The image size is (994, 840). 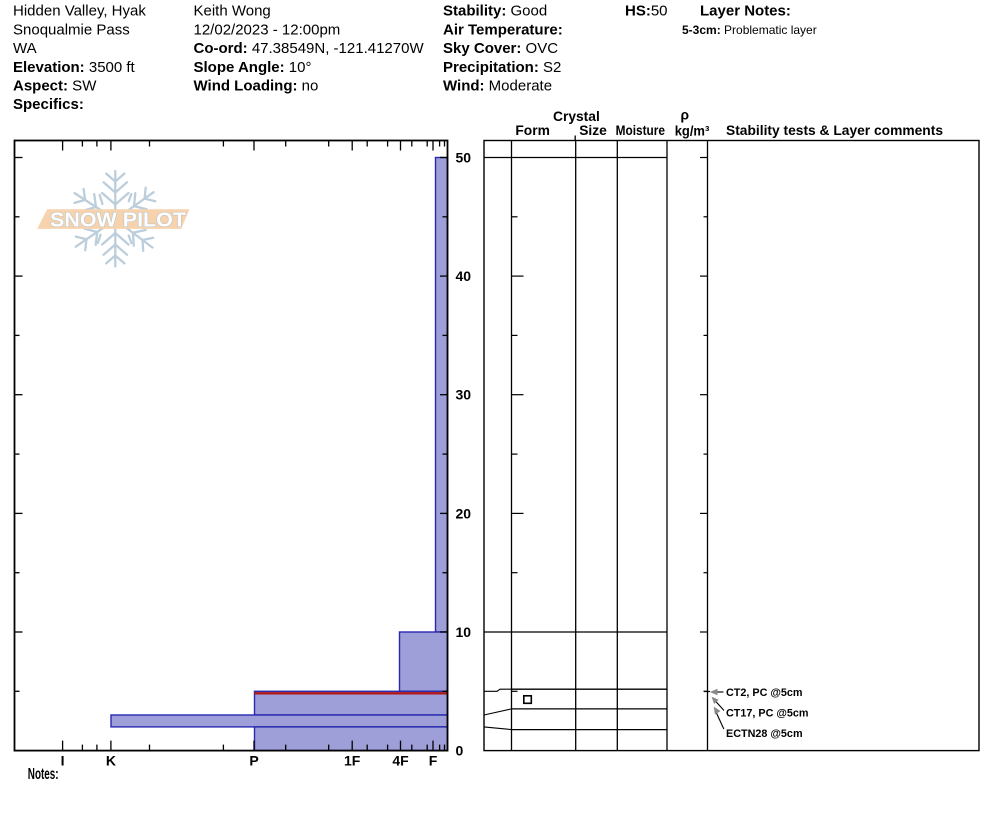 I want to click on svg-text: Air Temperature:, so click(x=503, y=29).